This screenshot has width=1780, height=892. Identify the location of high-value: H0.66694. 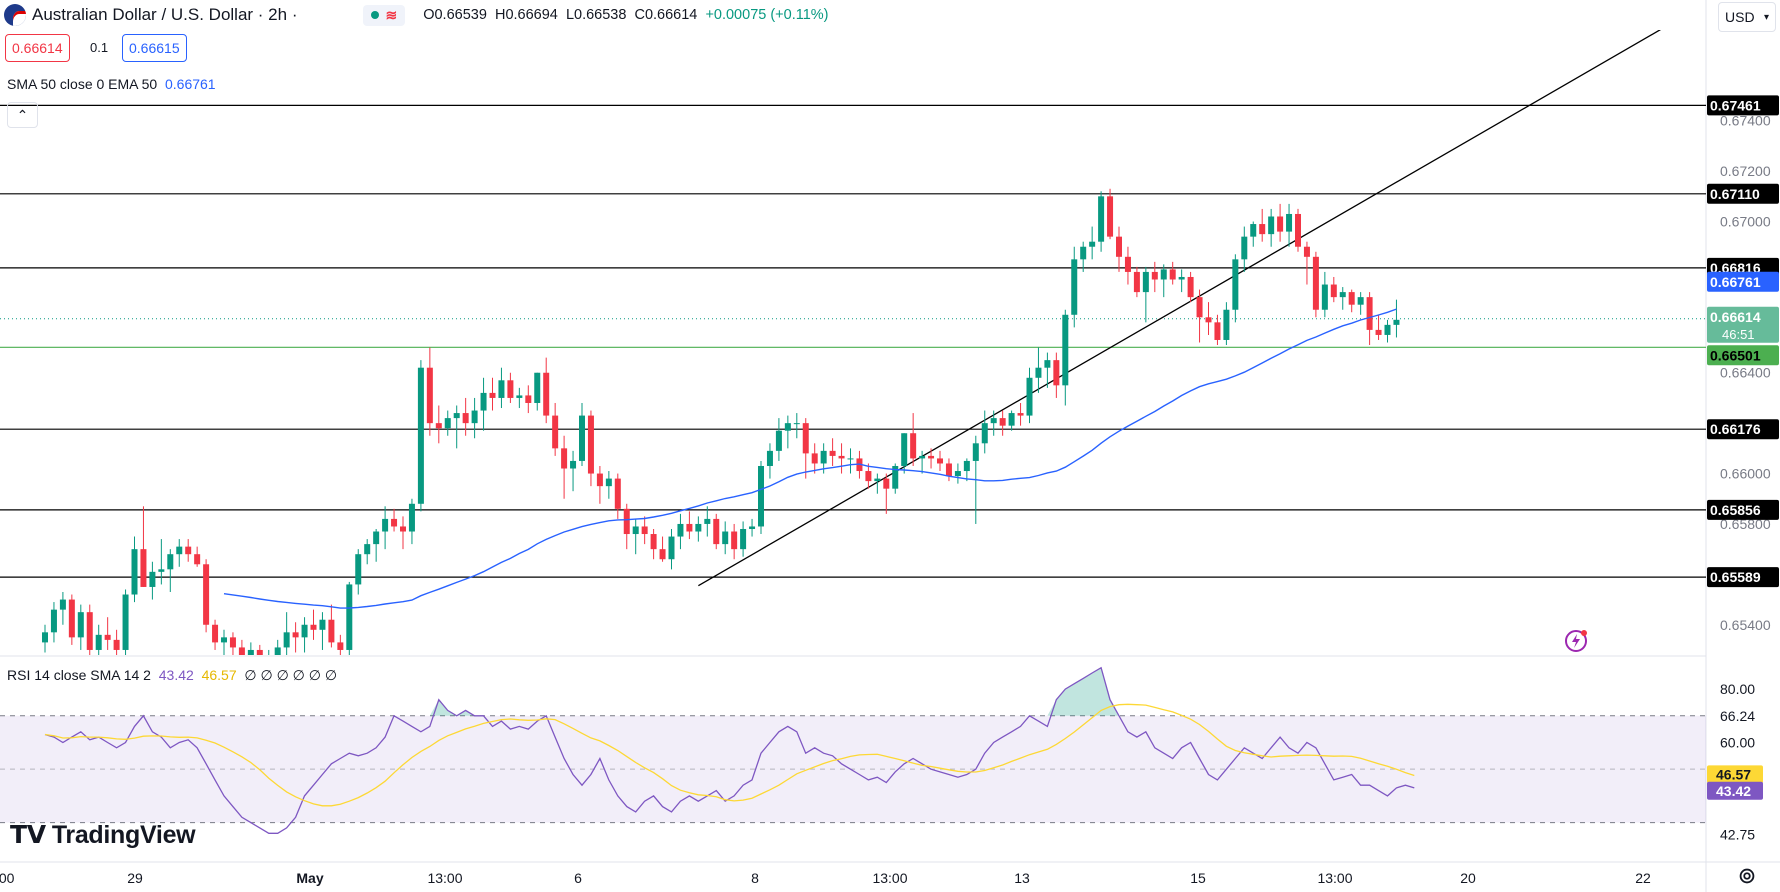
(526, 15).